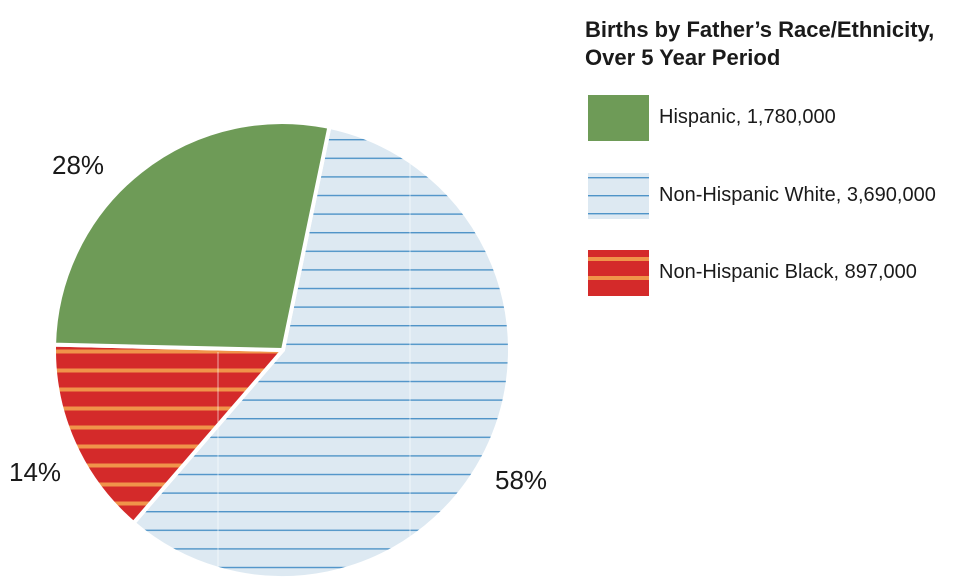 This screenshot has height=577, width=977. What do you see at coordinates (35, 472) in the screenshot?
I see `slice-percent-label-non-hispanic-black: 14%` at bounding box center [35, 472].